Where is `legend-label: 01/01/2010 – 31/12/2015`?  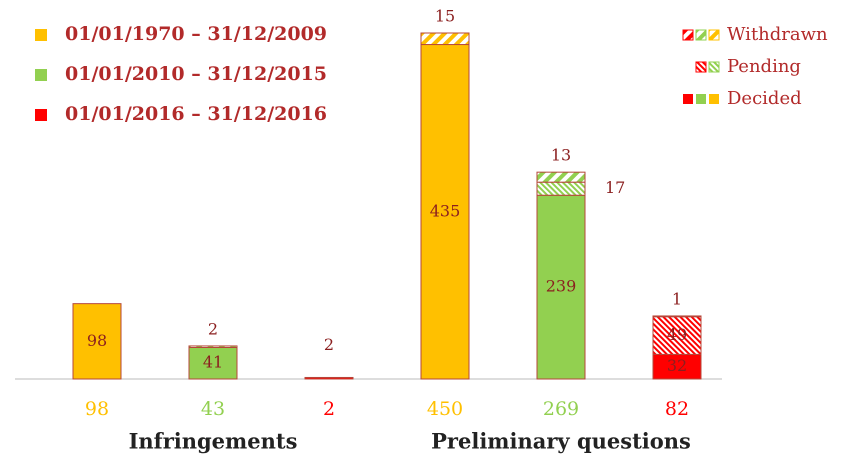 legend-label: 01/01/2010 – 31/12/2015 is located at coordinates (196, 74).